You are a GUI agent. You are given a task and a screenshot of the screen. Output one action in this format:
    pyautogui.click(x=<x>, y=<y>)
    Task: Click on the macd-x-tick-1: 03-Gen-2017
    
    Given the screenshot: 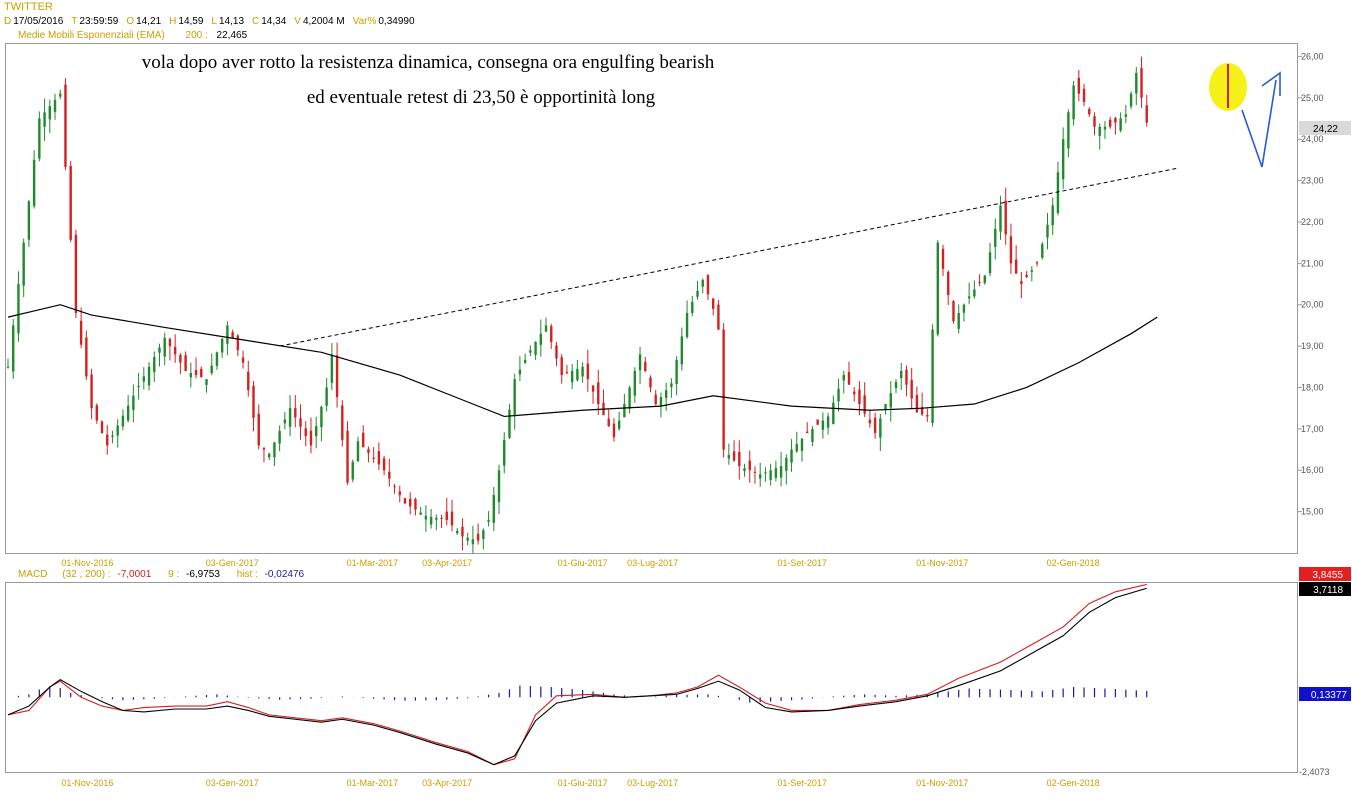 What is the action you would take?
    pyautogui.click(x=232, y=783)
    